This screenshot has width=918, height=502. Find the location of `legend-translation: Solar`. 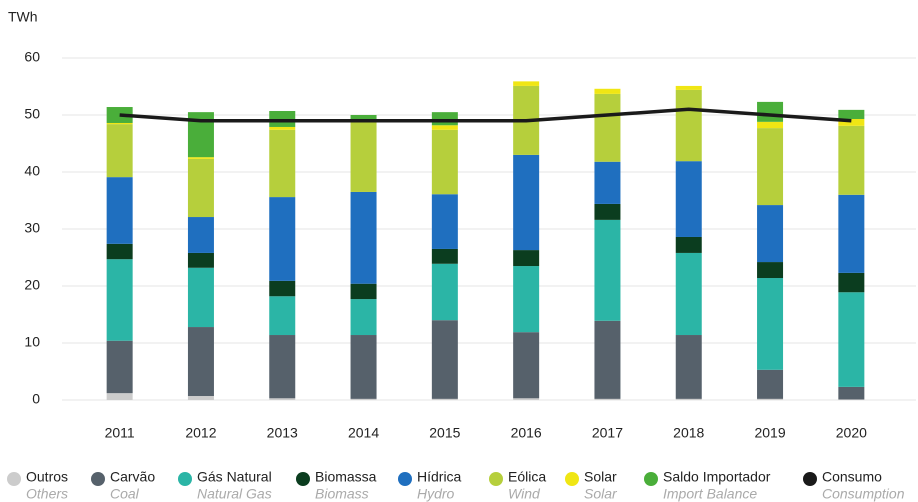

legend-translation: Solar is located at coordinates (601, 494).